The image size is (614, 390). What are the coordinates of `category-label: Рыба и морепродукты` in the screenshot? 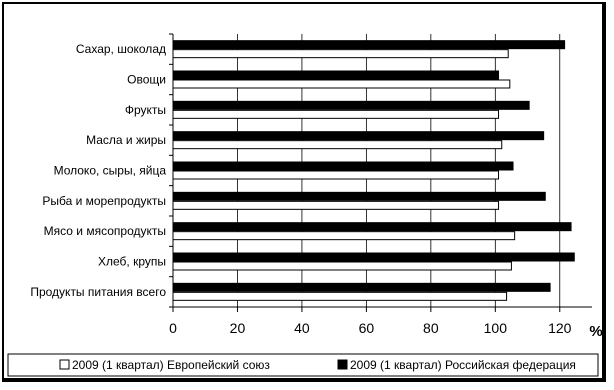 It's located at (104, 201).